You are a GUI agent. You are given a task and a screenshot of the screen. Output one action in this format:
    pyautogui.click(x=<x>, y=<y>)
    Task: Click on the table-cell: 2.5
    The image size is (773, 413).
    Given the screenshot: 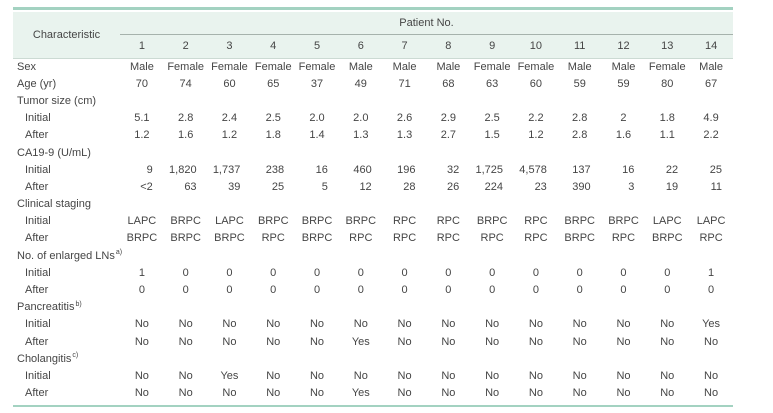 What is the action you would take?
    pyautogui.click(x=492, y=118)
    